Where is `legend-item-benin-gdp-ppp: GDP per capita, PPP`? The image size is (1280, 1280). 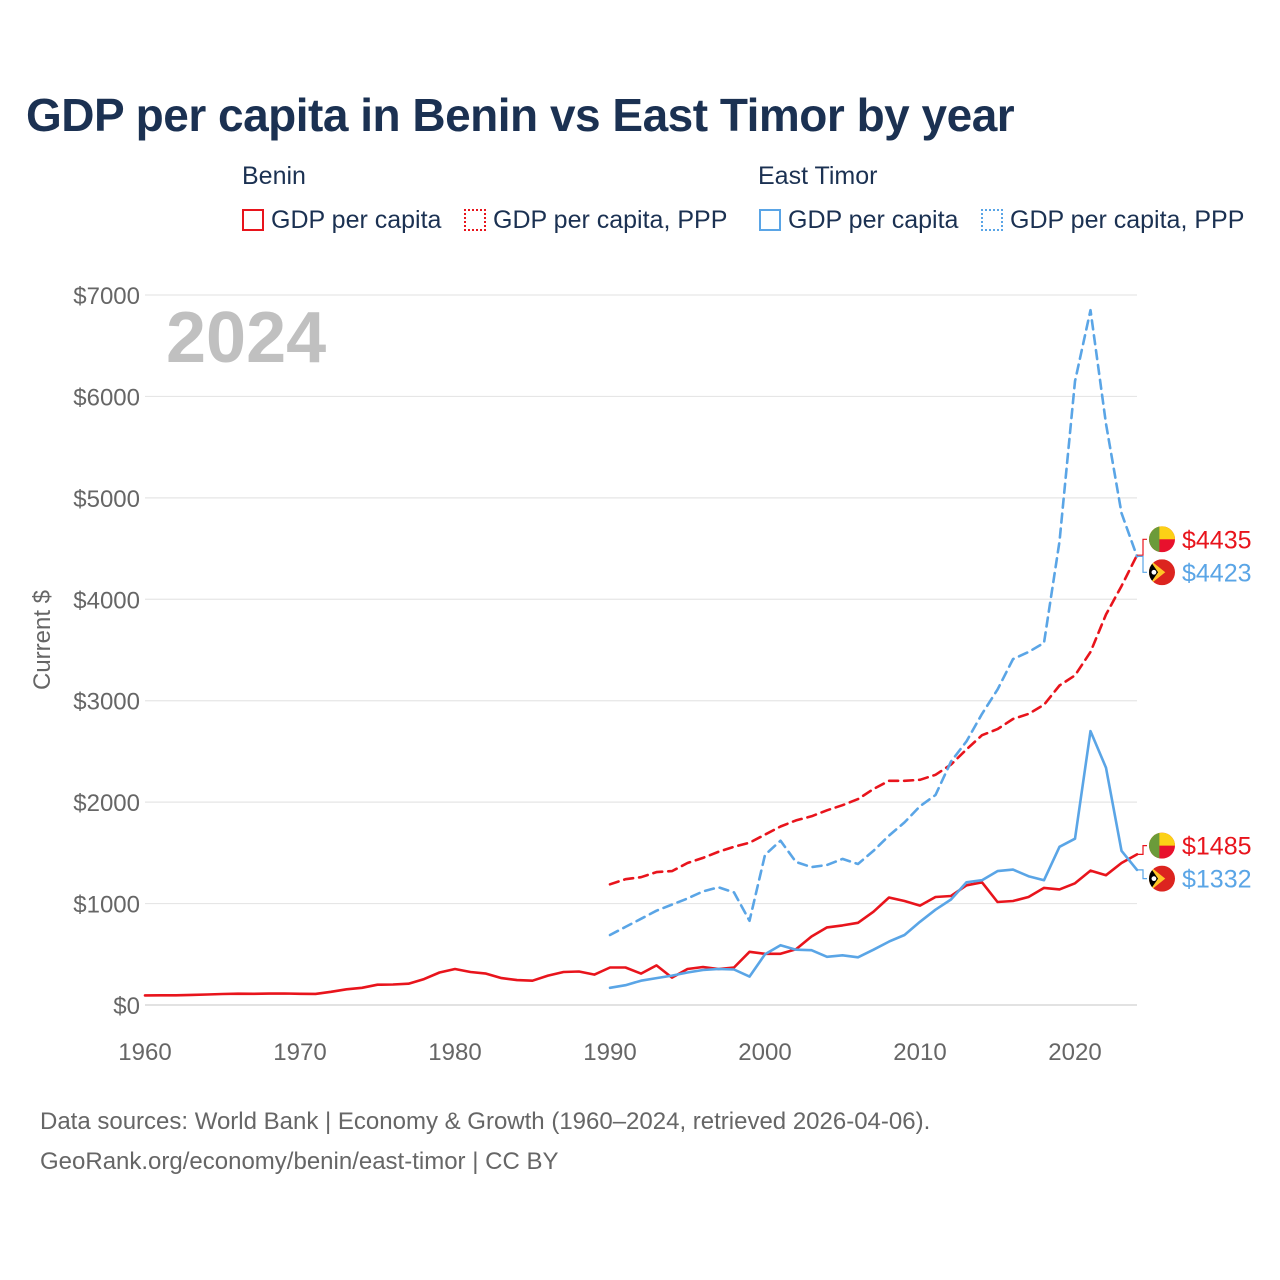
legend-item-benin-gdp-ppp: GDP per capita, PPP is located at coordinates (595, 220).